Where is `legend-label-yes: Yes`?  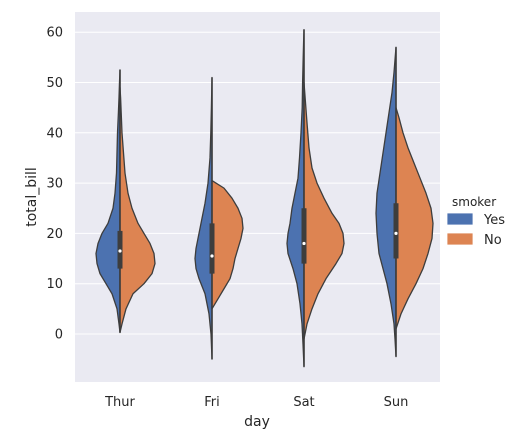
legend-label-yes: Yes is located at coordinates (494, 220).